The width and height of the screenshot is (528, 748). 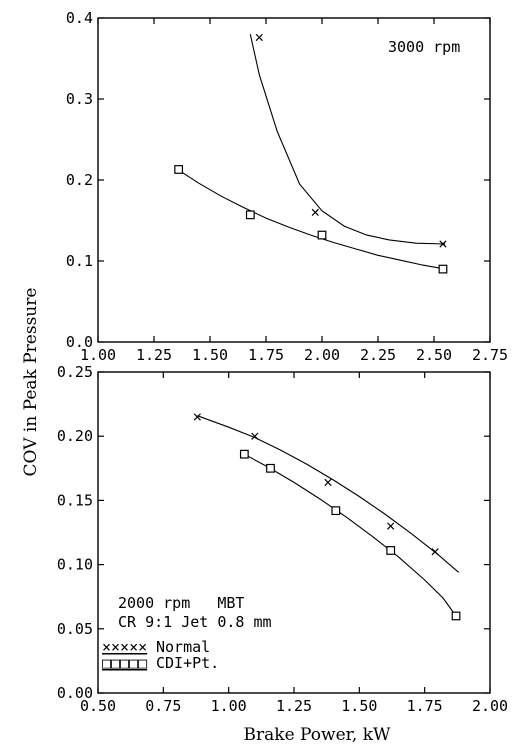 I want to click on top-x-tick-label: 1.75, so click(x=266, y=355).